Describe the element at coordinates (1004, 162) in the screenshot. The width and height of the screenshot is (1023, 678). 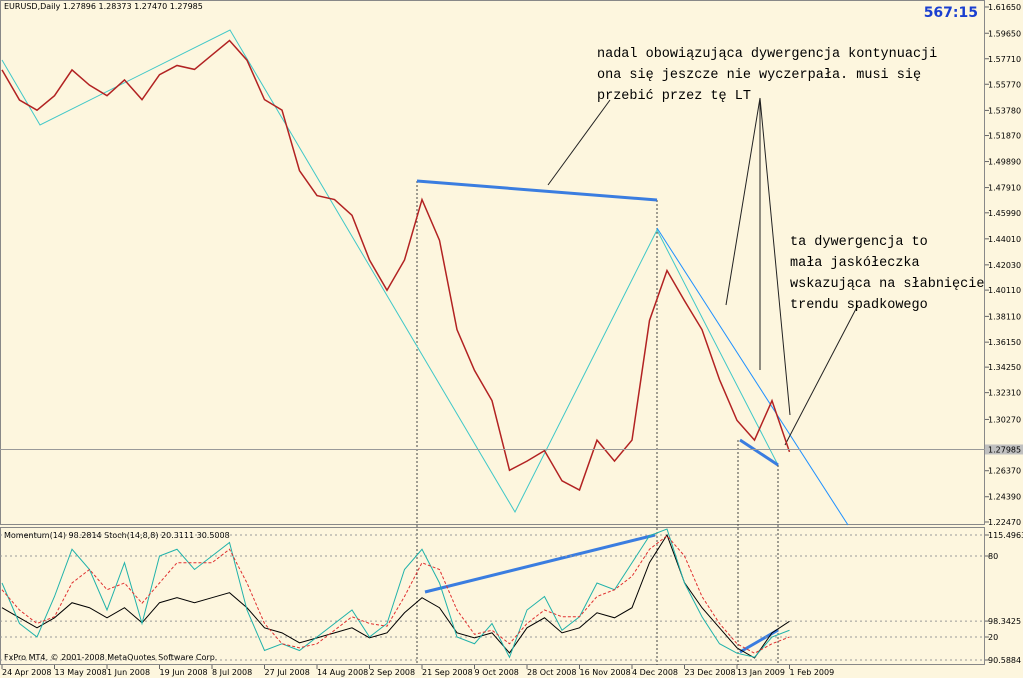
I see `y-tick-label: 1.49890` at that location.